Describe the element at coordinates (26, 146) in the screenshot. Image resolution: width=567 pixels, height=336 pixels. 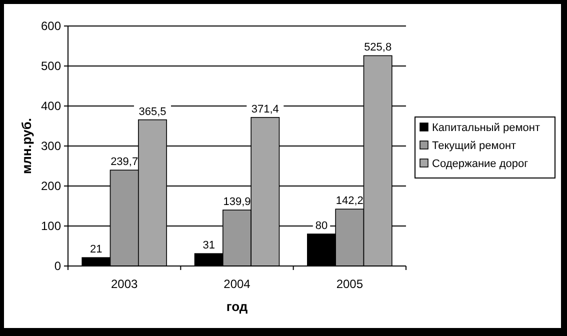
I see `y-axis-title: млн.руб.` at that location.